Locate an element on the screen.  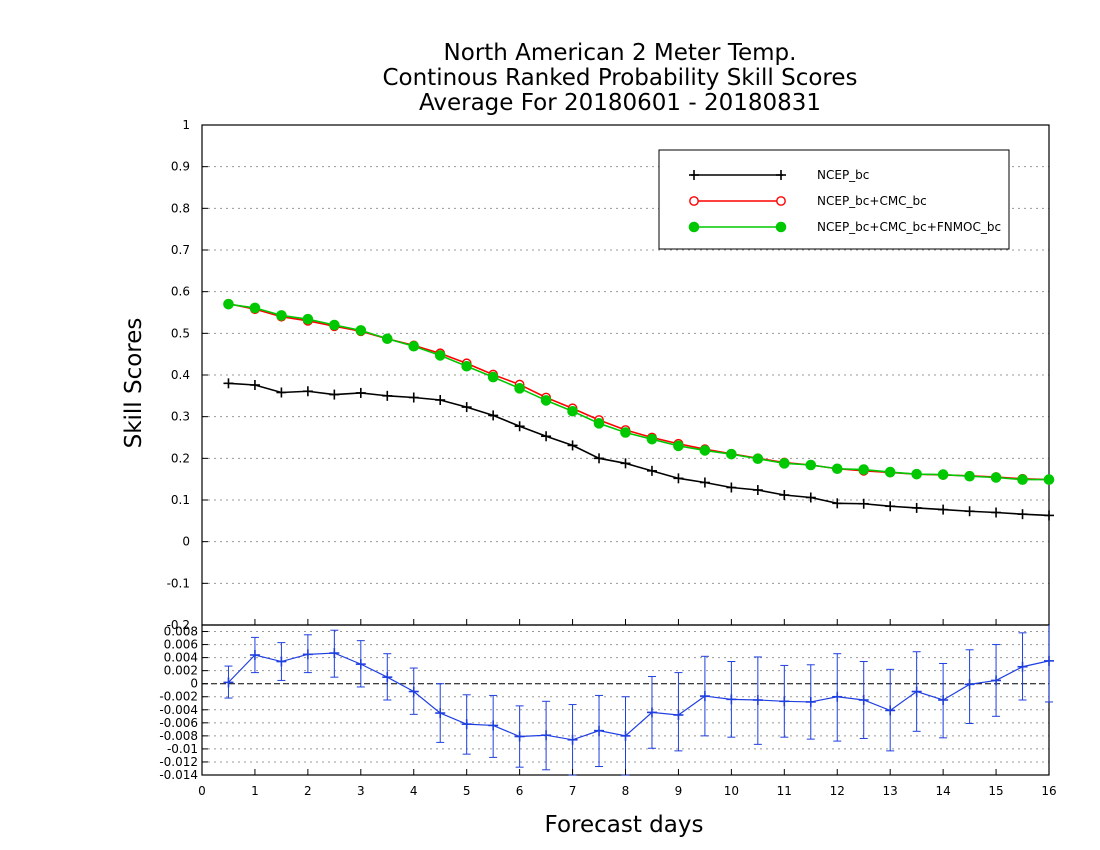
x-tick-label: 10 is located at coordinates (731, 791).